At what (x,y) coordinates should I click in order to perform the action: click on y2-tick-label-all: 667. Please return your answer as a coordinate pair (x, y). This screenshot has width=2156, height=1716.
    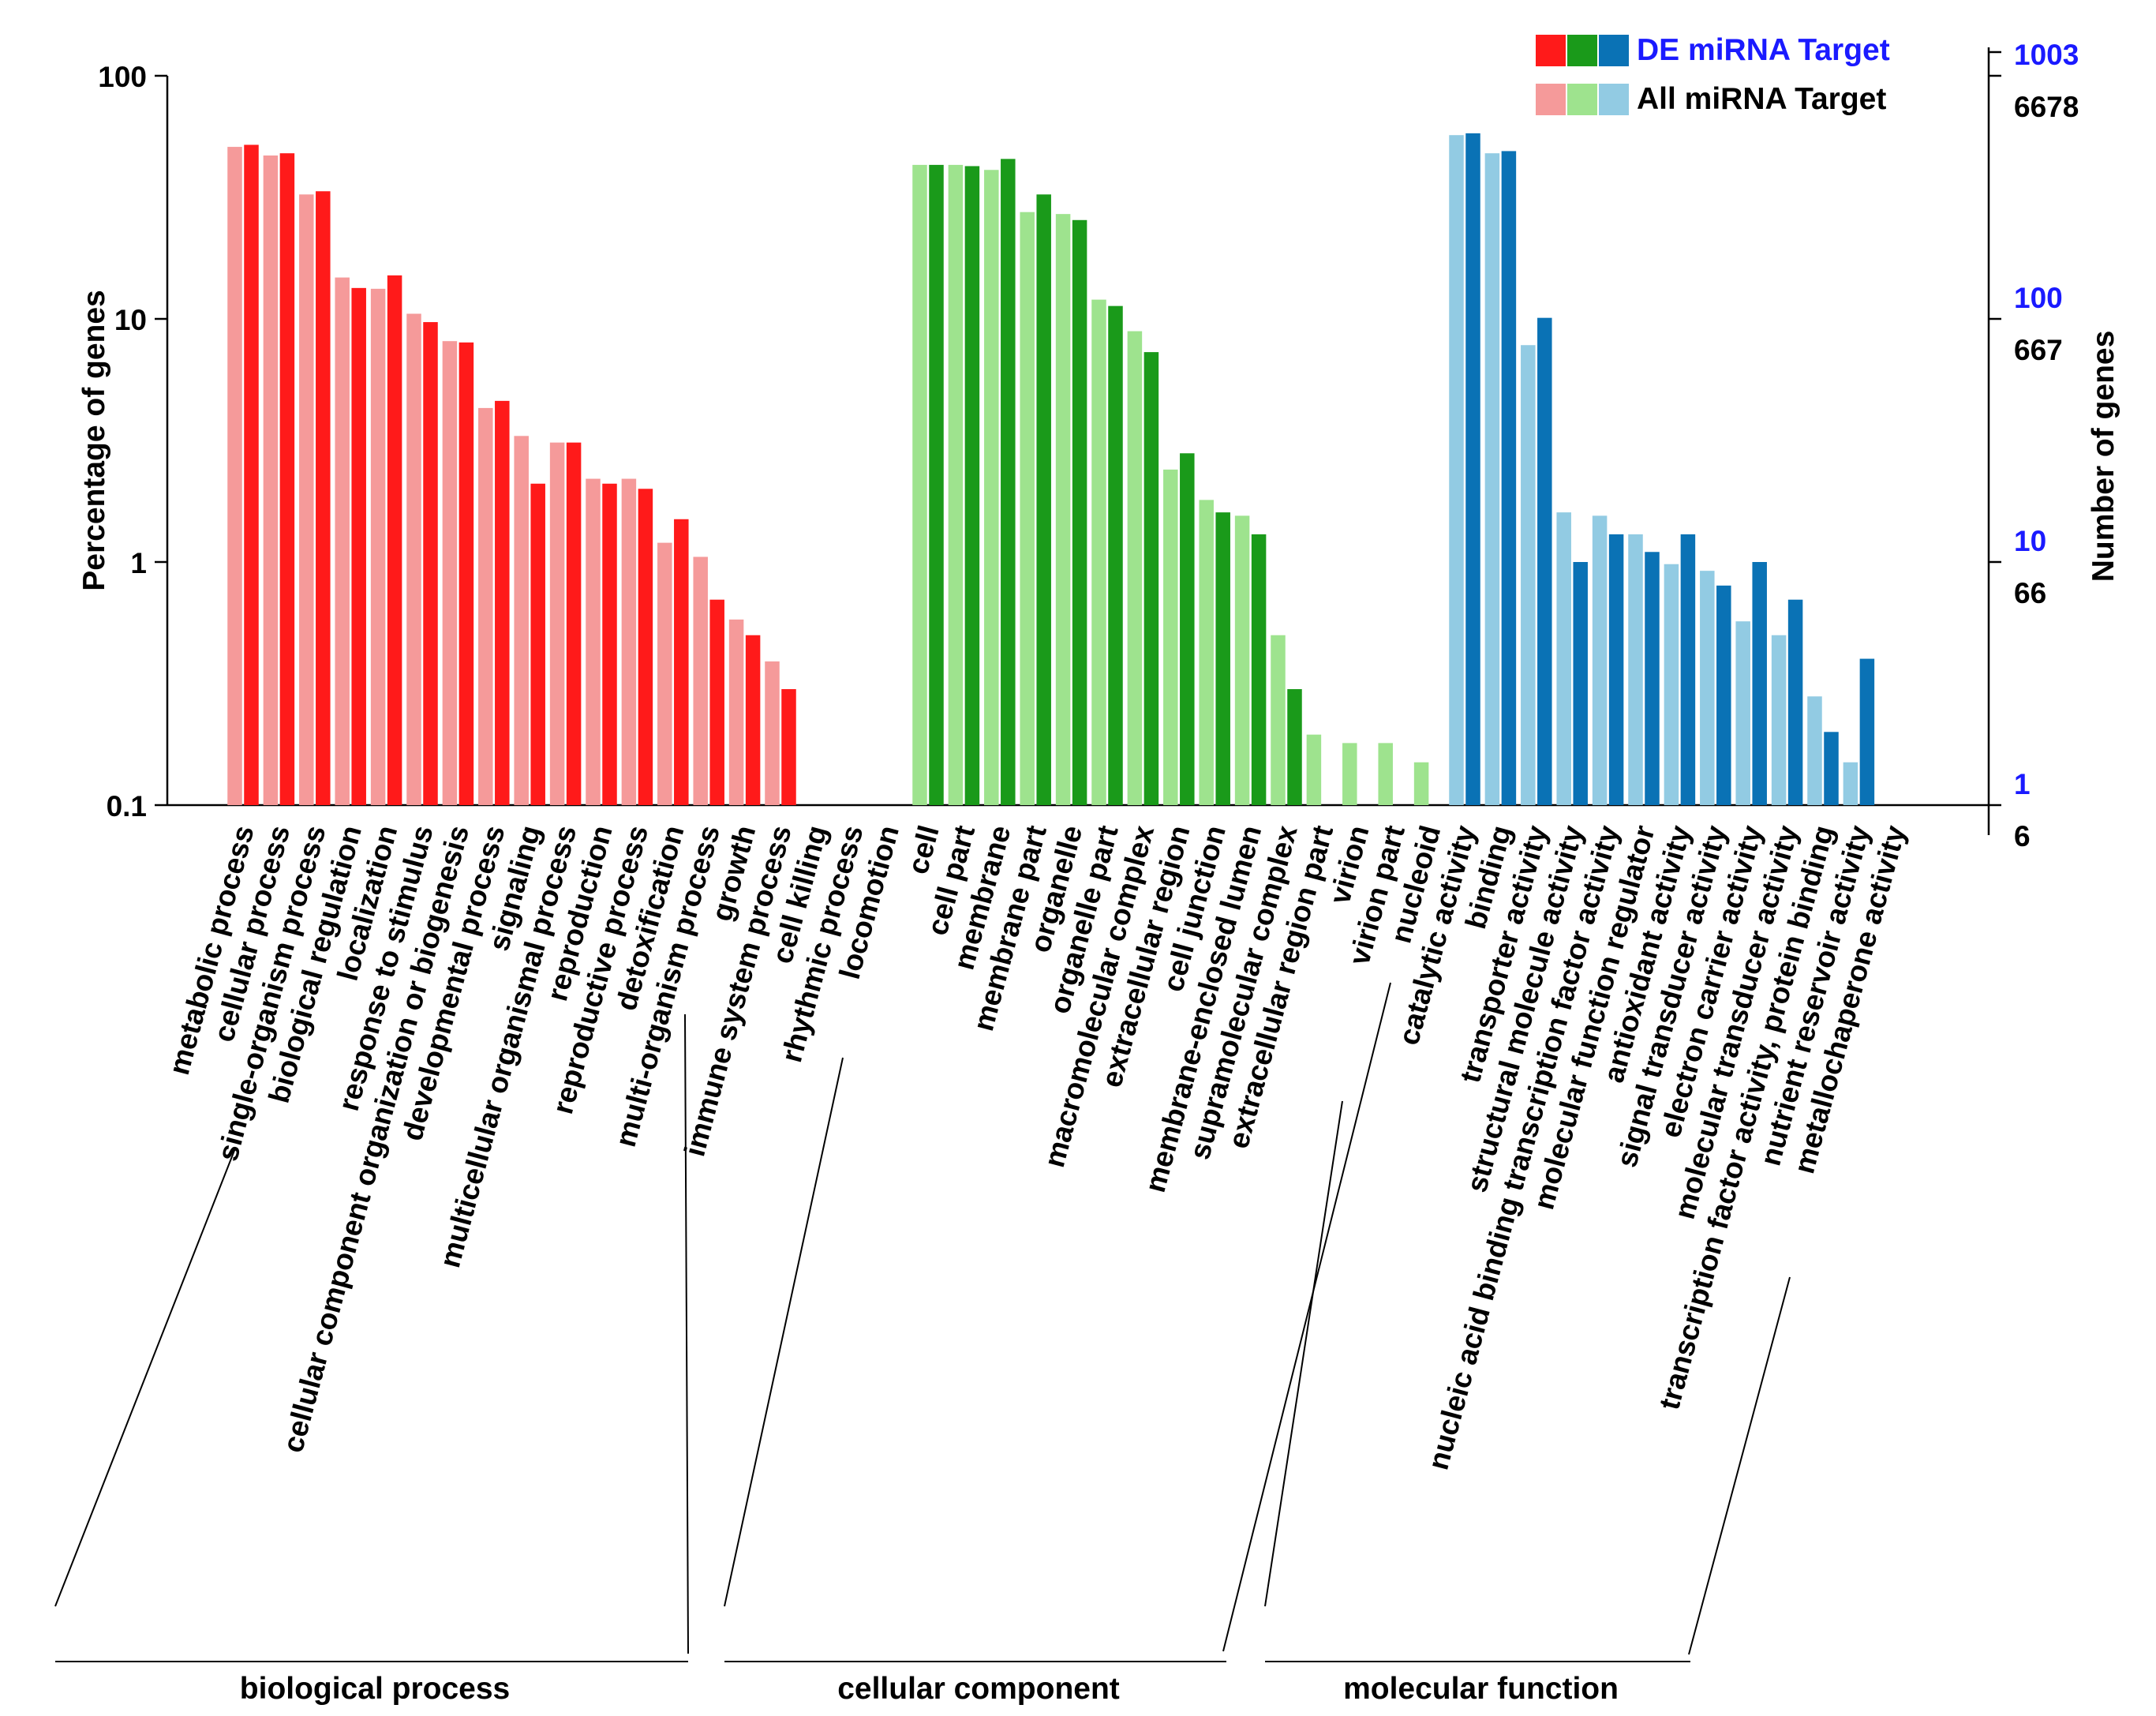
    Looking at the image, I should click on (2038, 350).